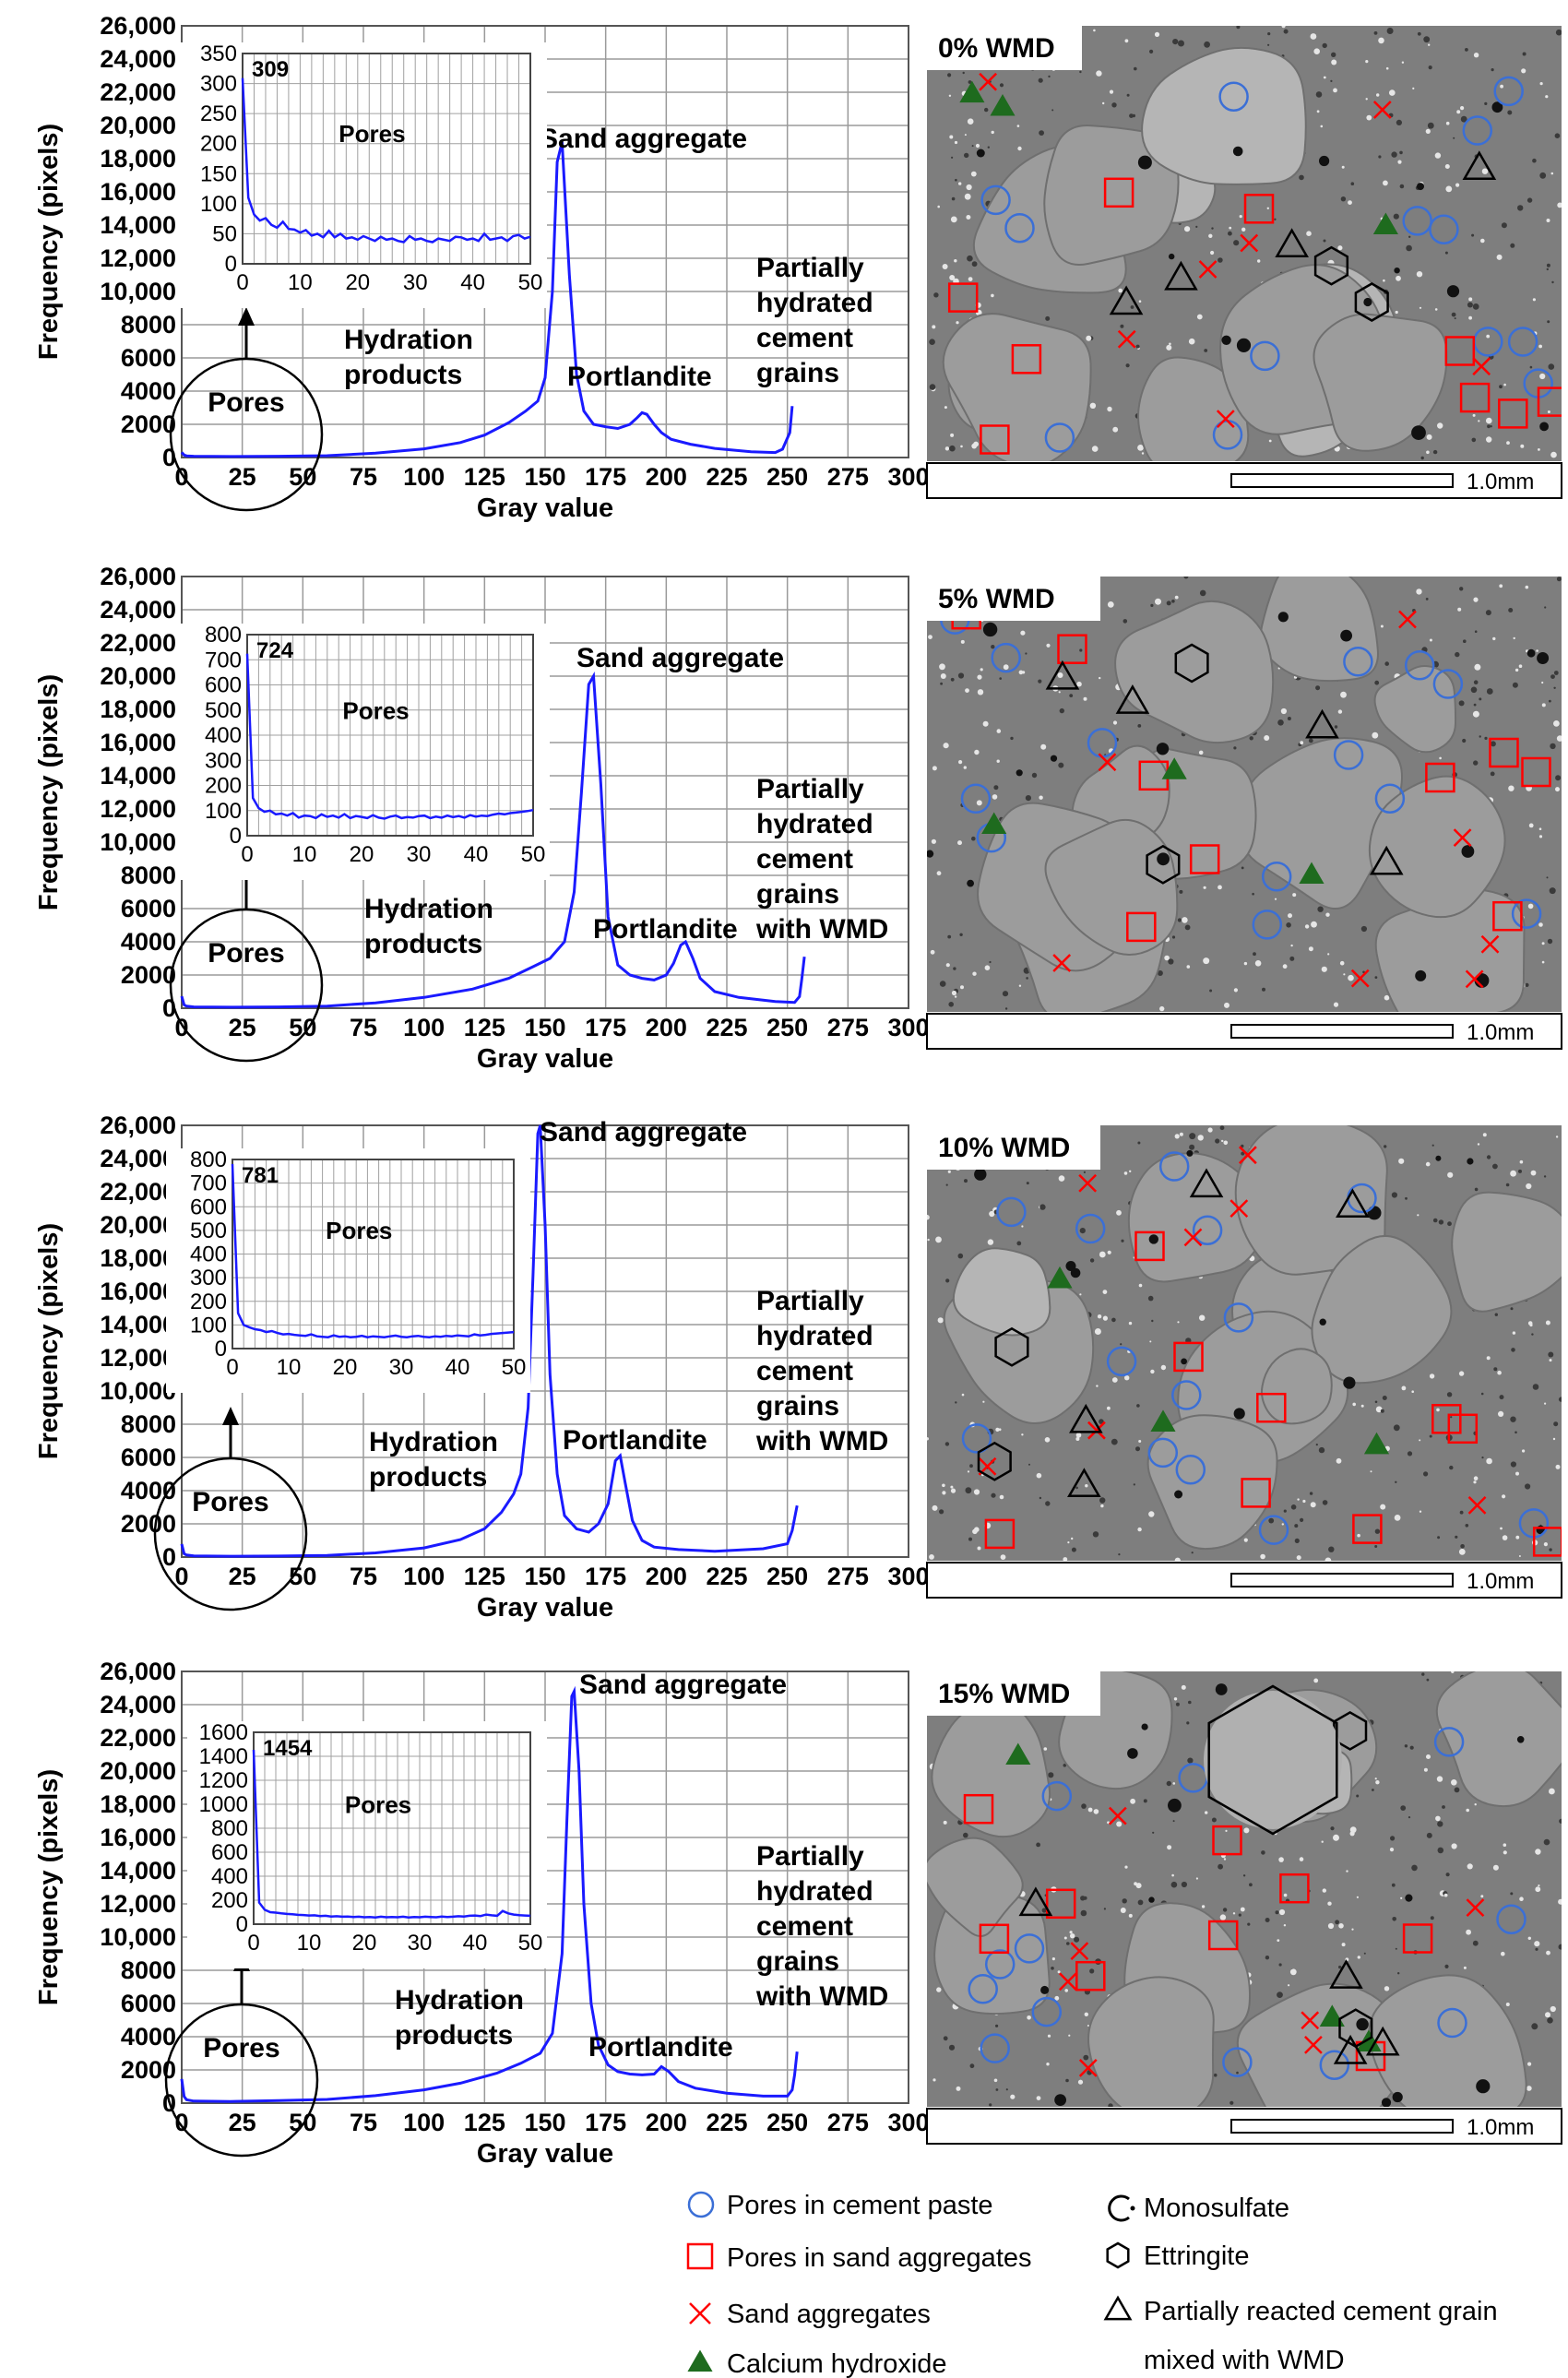  What do you see at coordinates (1244, 1908) in the screenshot?
I see `sem-micrograph-3: 15% WMD 1.0mm` at bounding box center [1244, 1908].